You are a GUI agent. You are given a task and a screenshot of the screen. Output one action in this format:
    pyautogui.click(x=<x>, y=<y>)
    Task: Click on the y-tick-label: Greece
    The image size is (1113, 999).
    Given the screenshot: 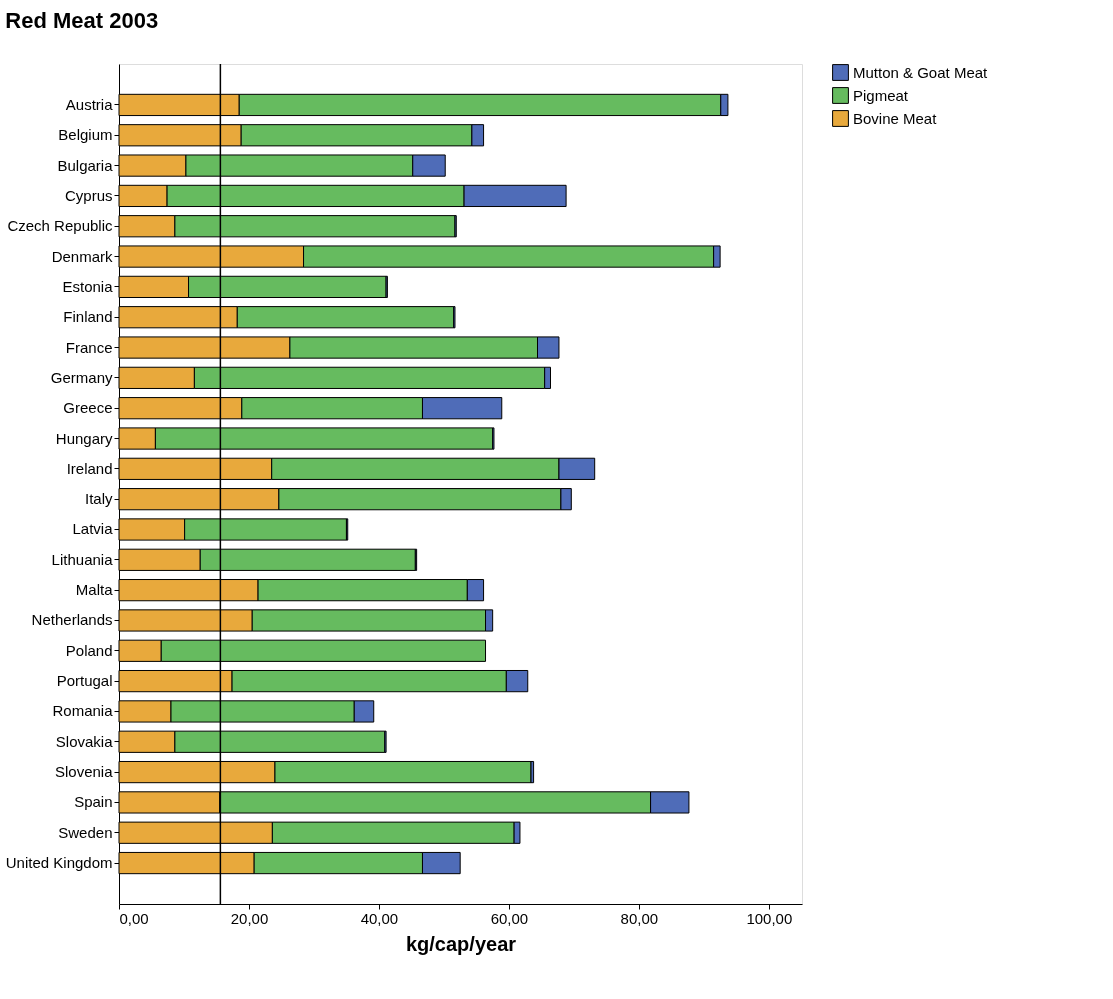 What is the action you would take?
    pyautogui.click(x=88, y=408)
    